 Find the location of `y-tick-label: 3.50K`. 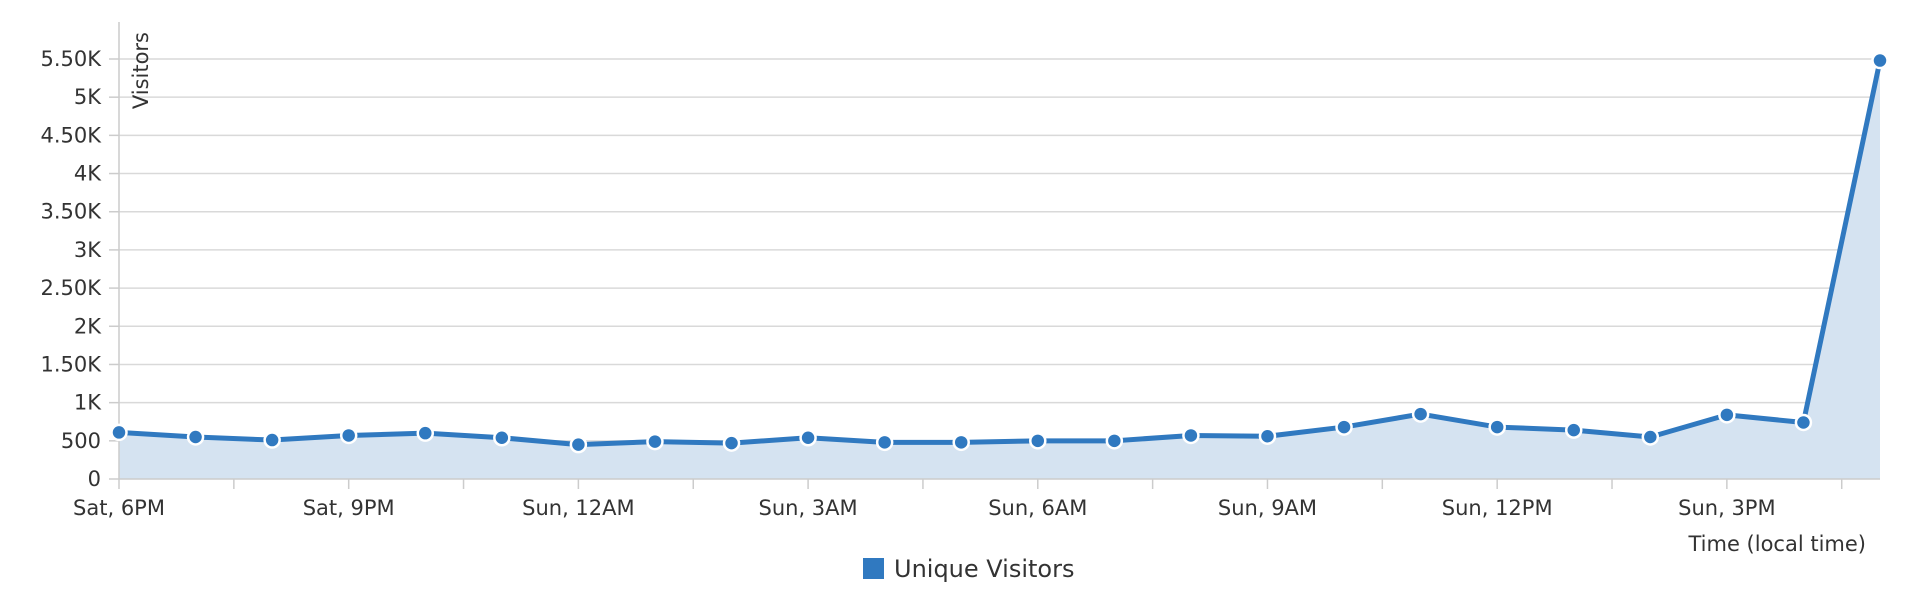

y-tick-label: 3.50K is located at coordinates (71, 212).